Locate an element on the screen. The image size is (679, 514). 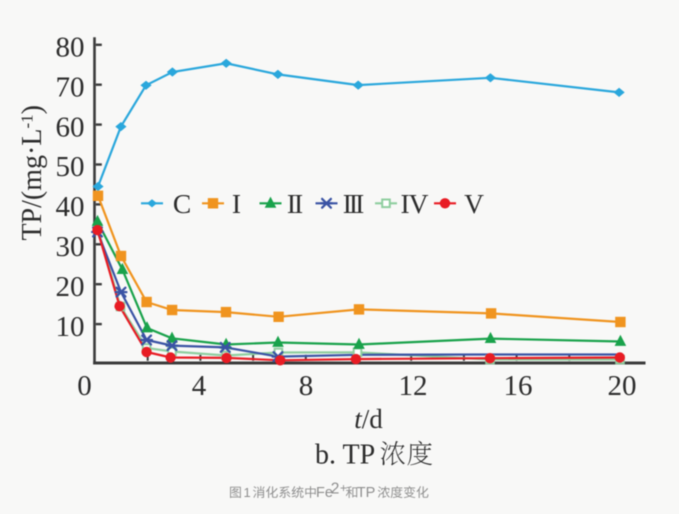
svg-text: 4 is located at coordinates (199, 386).